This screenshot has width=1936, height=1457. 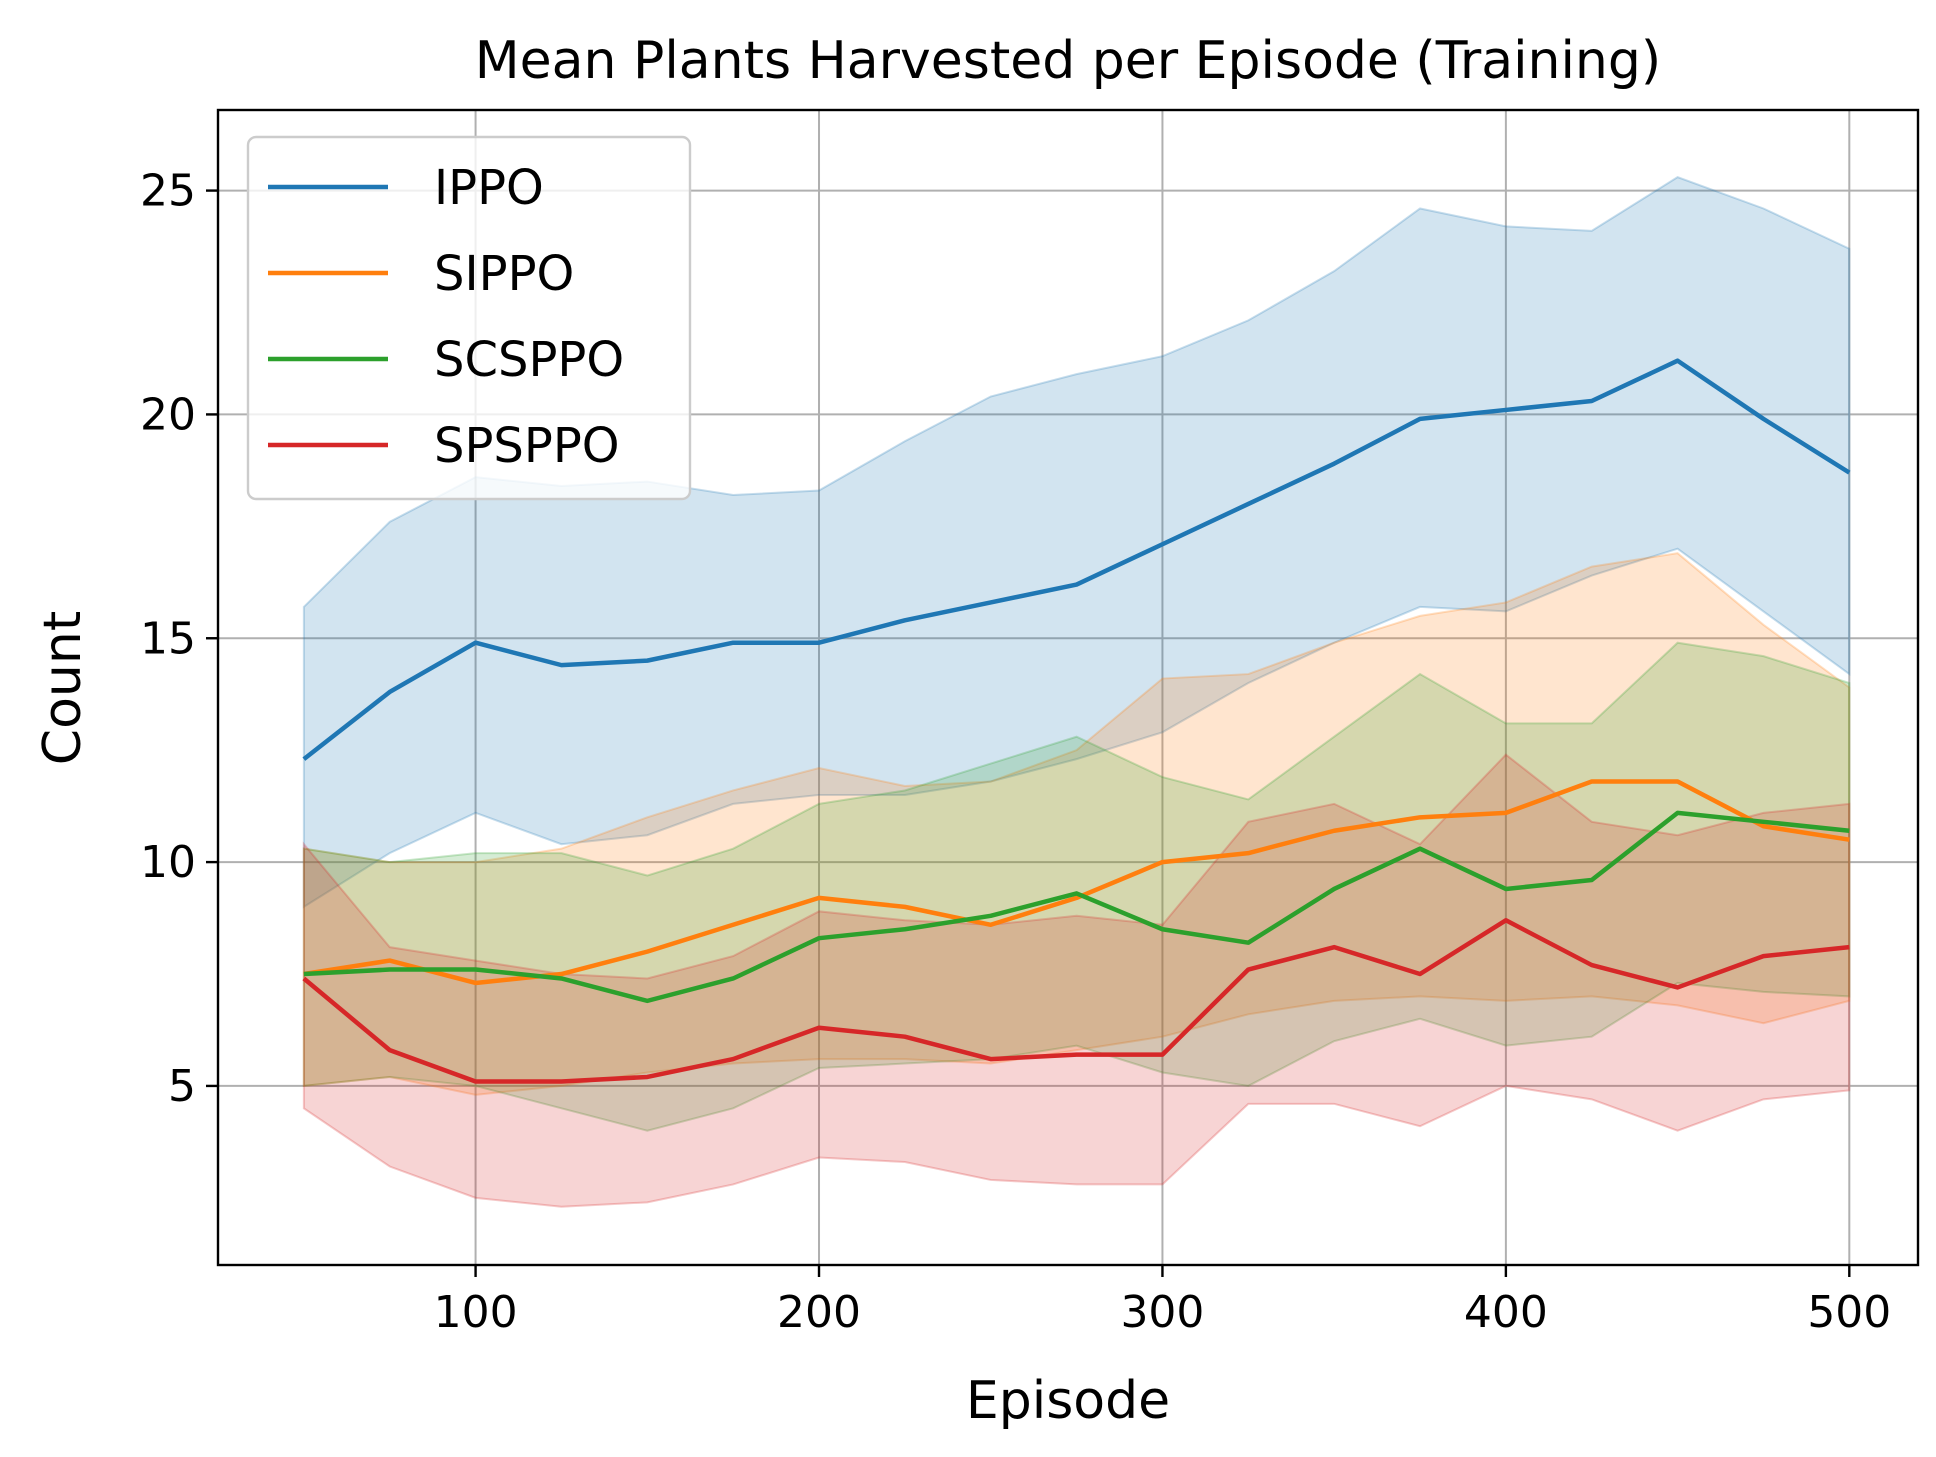 I want to click on line-sippo, so click(x=1076, y=882).